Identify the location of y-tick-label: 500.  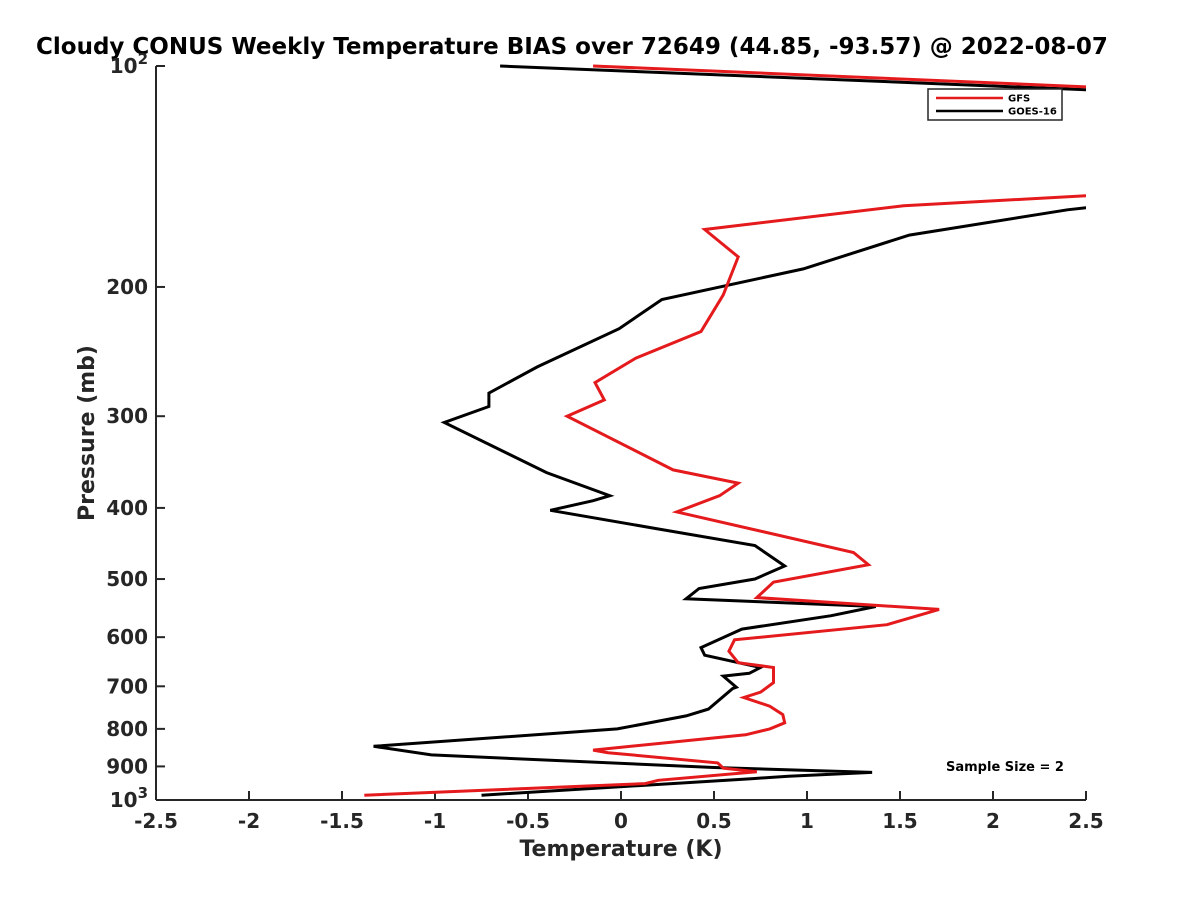
(127, 579).